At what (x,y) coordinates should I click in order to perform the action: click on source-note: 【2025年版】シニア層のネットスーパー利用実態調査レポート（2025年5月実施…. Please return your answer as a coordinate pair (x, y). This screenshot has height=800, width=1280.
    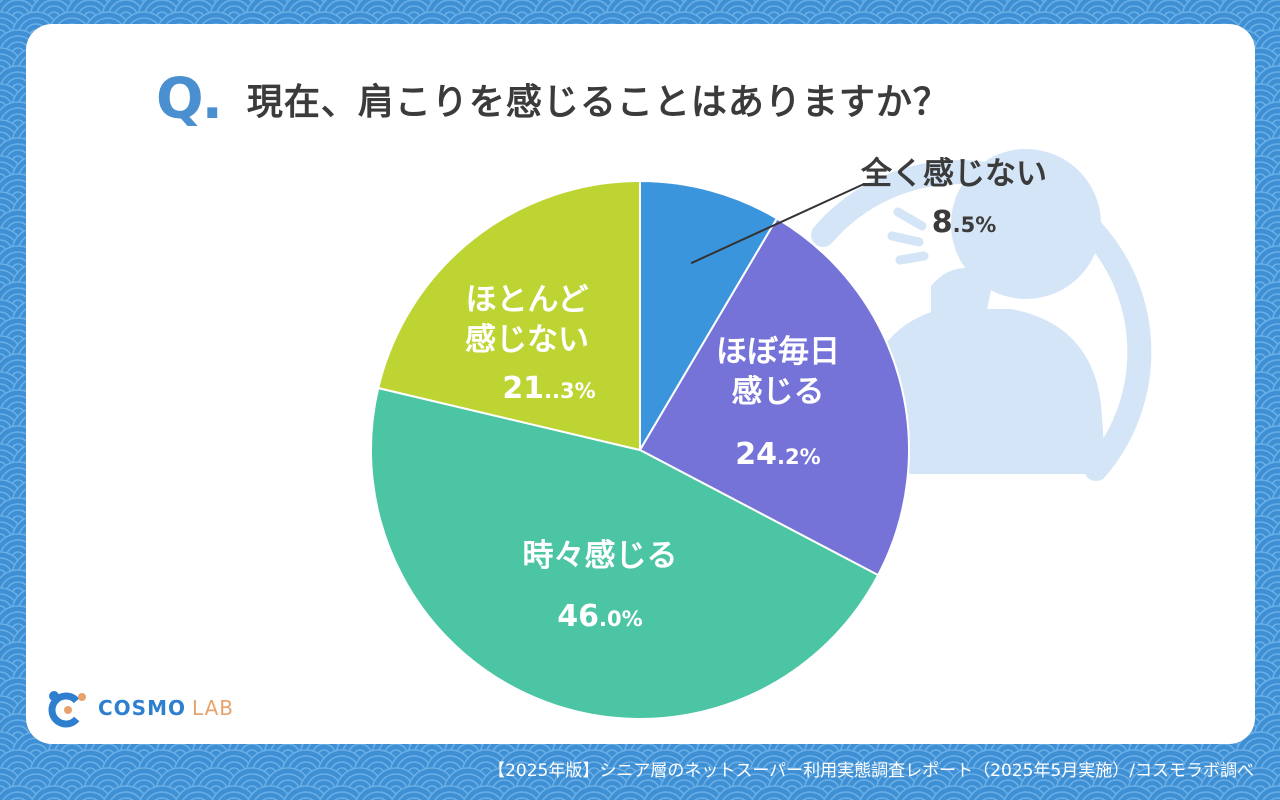
    Looking at the image, I should click on (871, 771).